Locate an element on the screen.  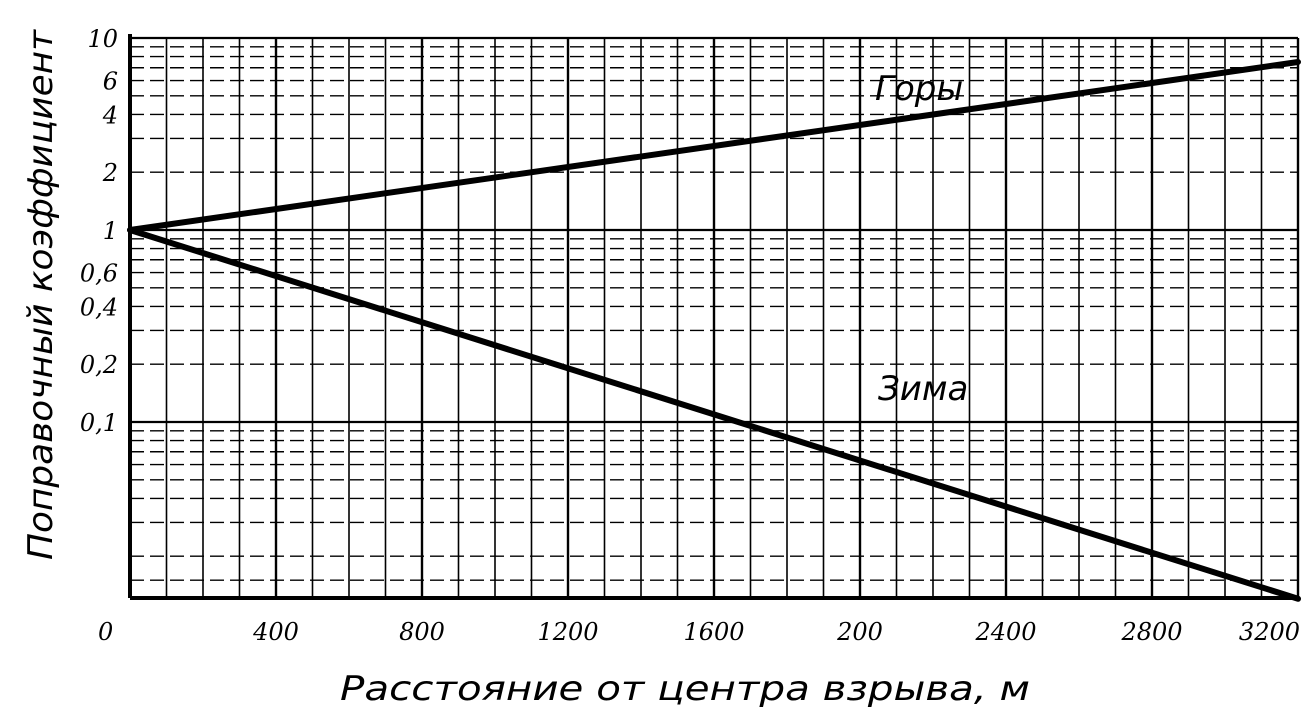
y-tick-label: 0,6 is located at coordinates (99, 274).